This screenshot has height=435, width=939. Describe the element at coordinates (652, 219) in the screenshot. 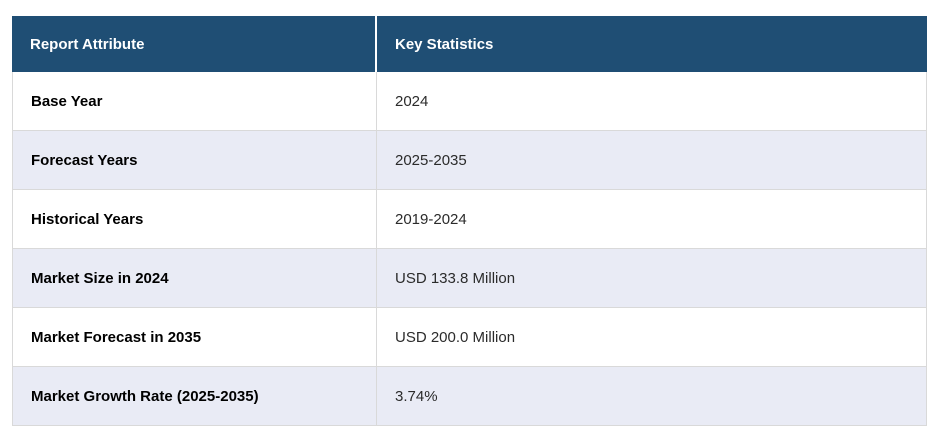

I see `value-cell: 2019-2024` at that location.